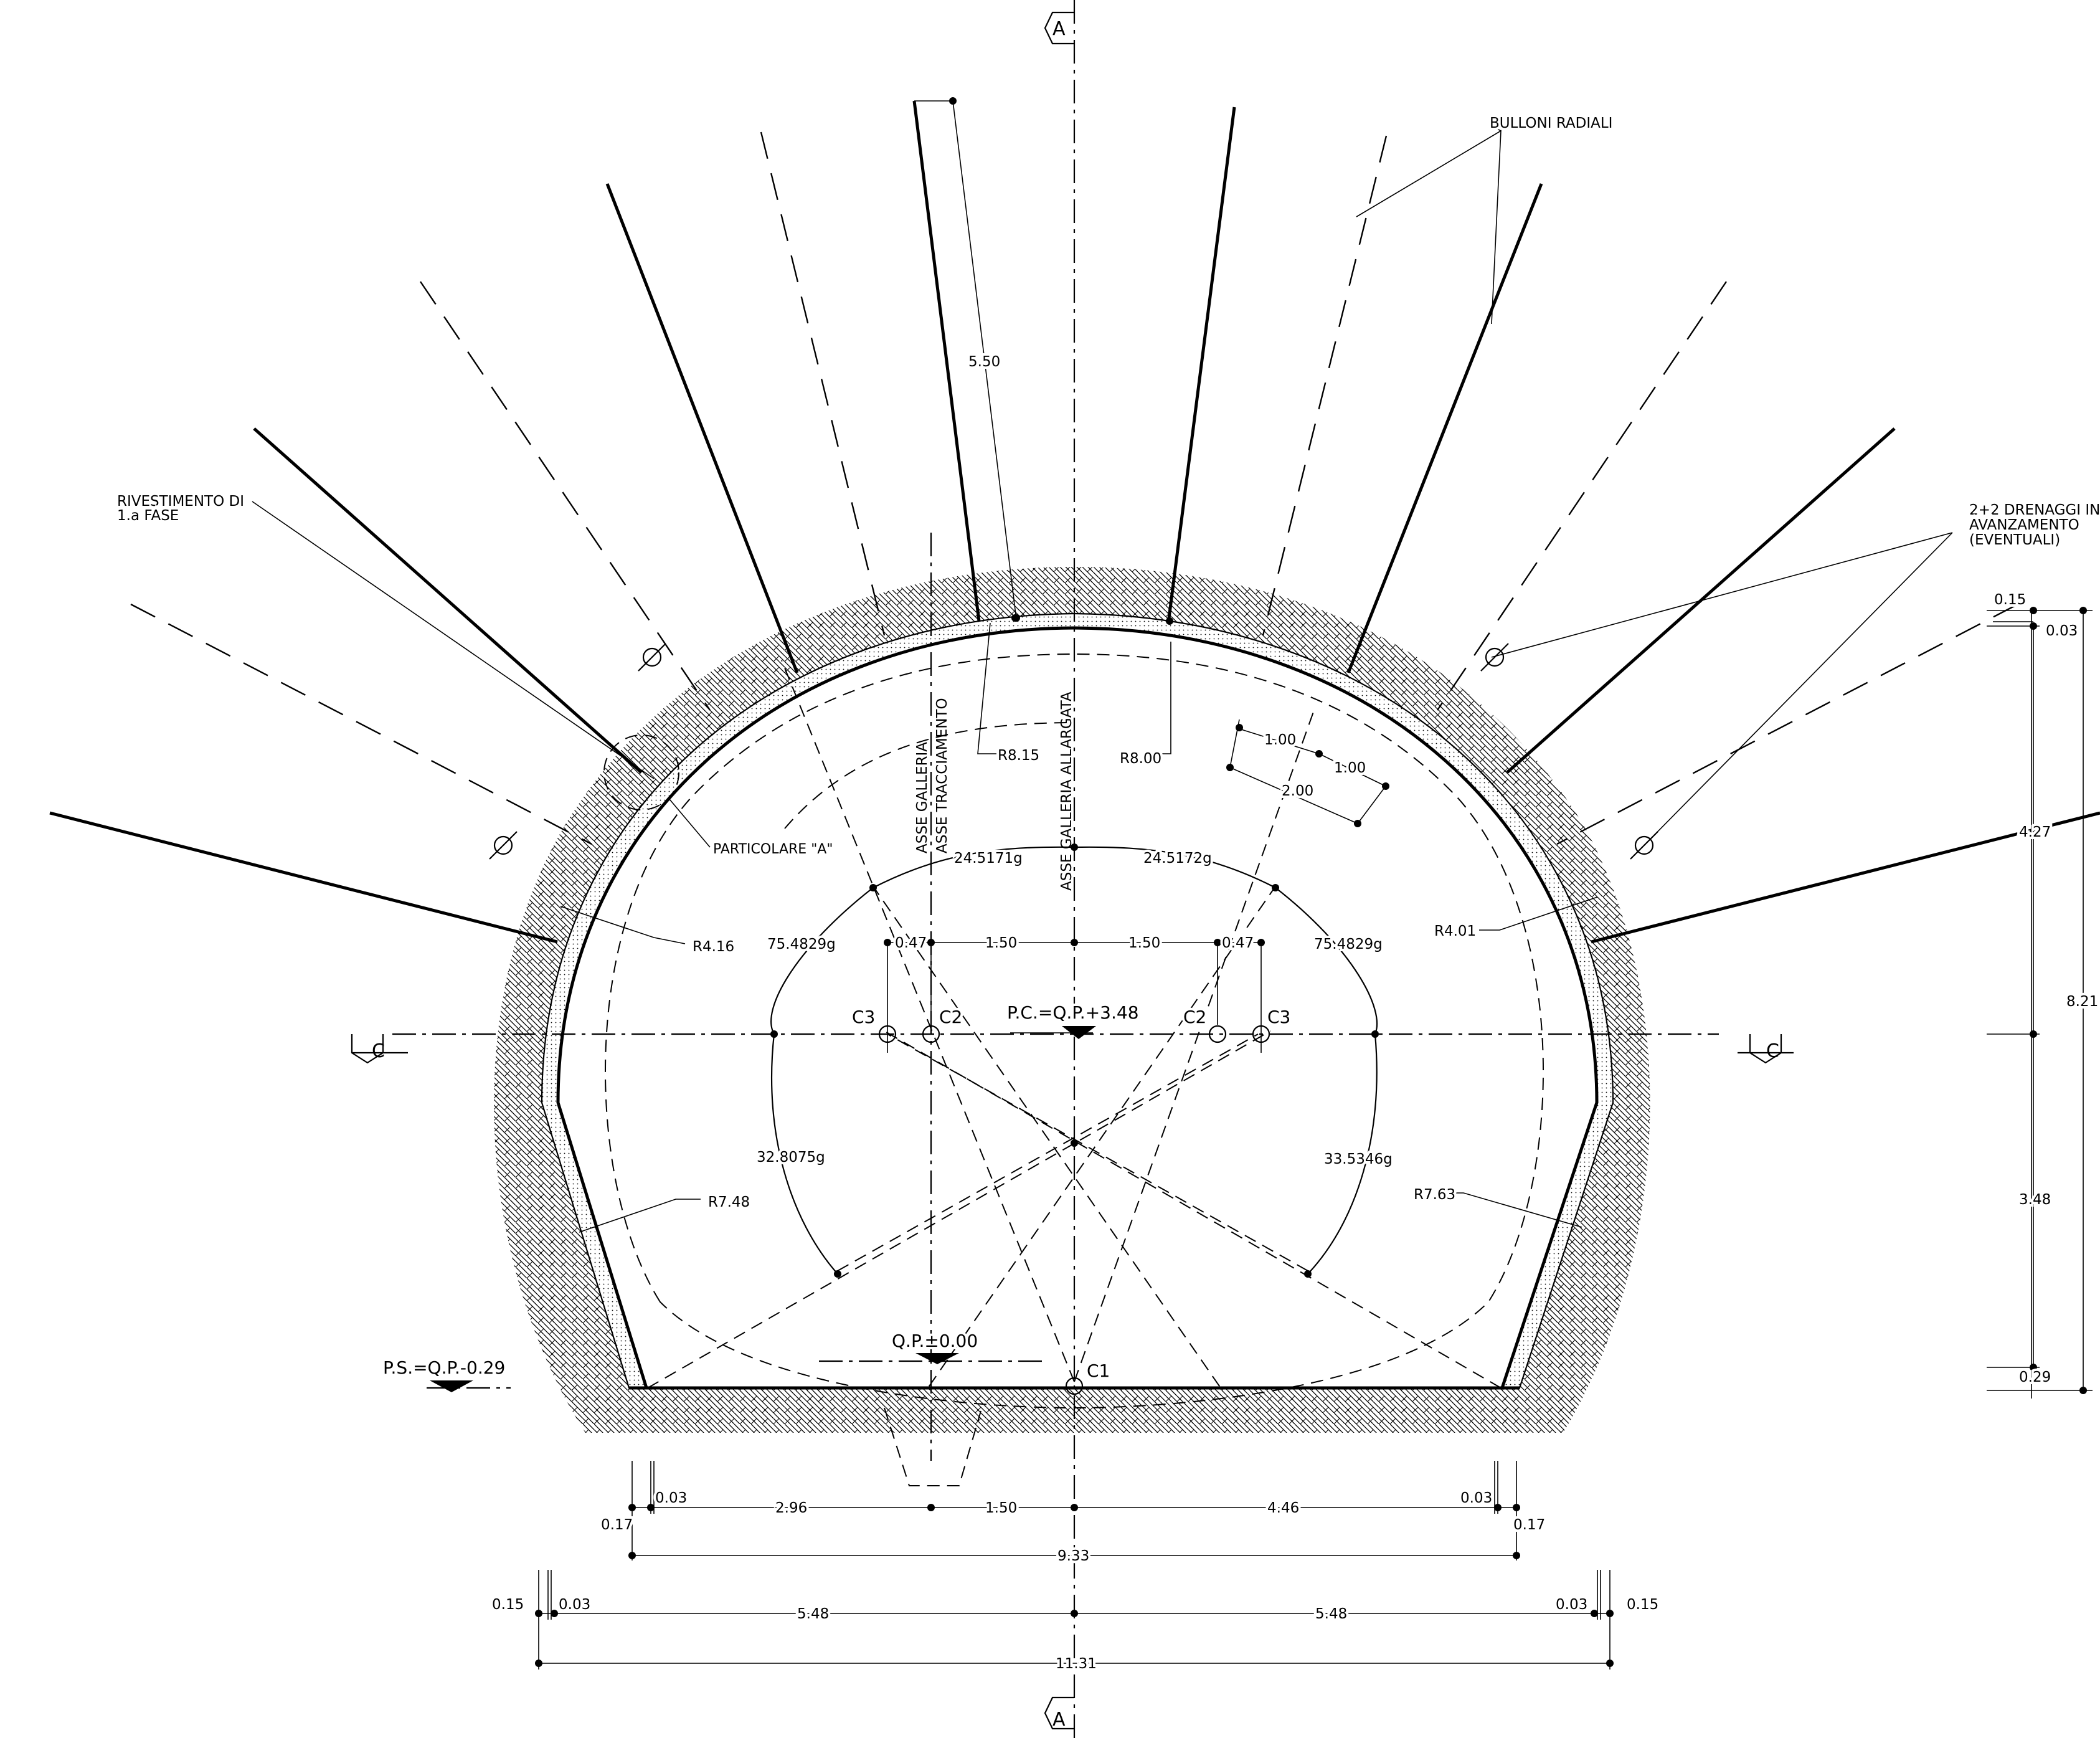 The image size is (2100, 1743). What do you see at coordinates (984, 362) in the screenshot?
I see `dimension-label: 5.50` at bounding box center [984, 362].